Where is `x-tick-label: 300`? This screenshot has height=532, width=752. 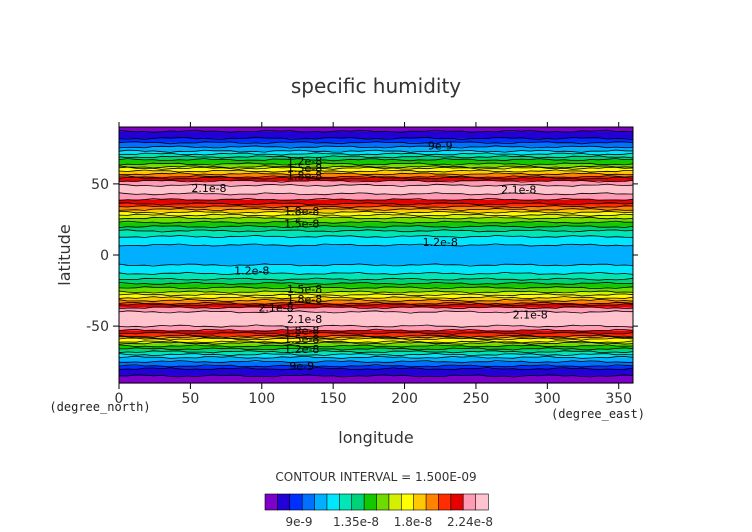 x-tick-label: 300 is located at coordinates (547, 399).